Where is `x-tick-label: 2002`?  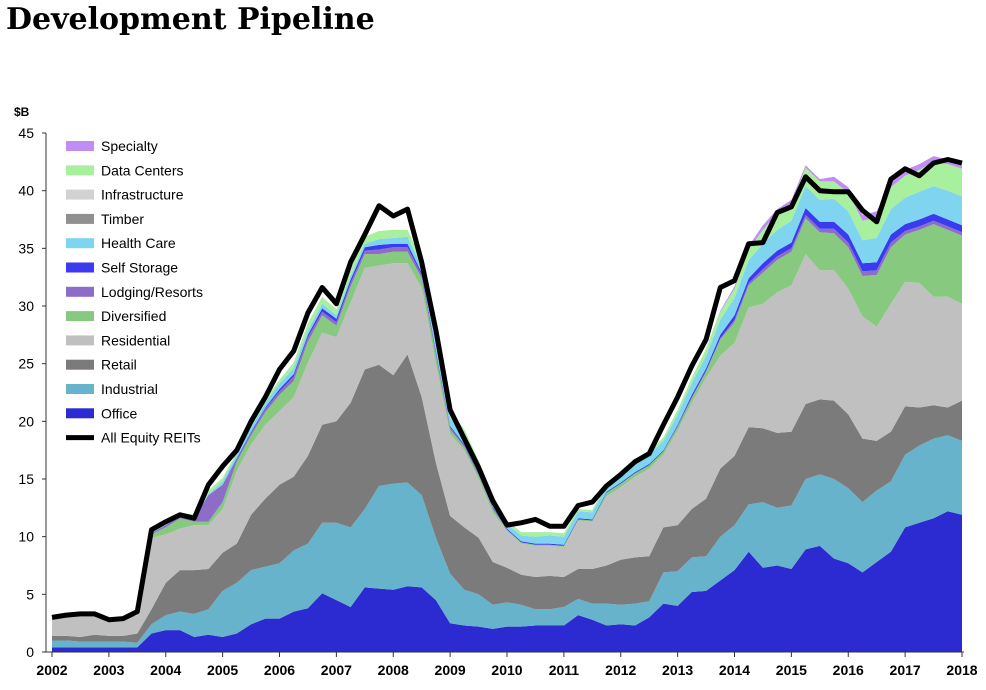
x-tick-label: 2002 is located at coordinates (51, 670).